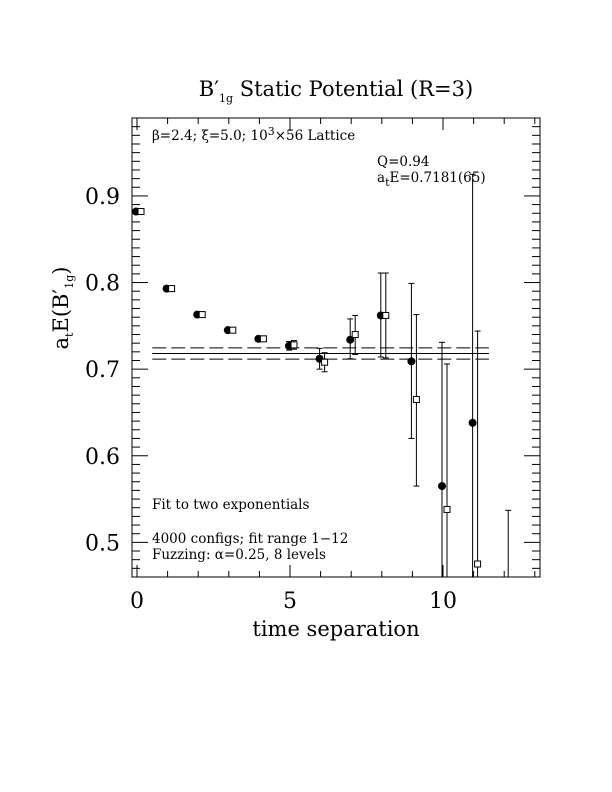 Image resolution: width=612 pixels, height=792 pixels. Describe the element at coordinates (250, 539) in the screenshot. I see `configs-annotation: 4000 configs; fit range 1−12` at that location.